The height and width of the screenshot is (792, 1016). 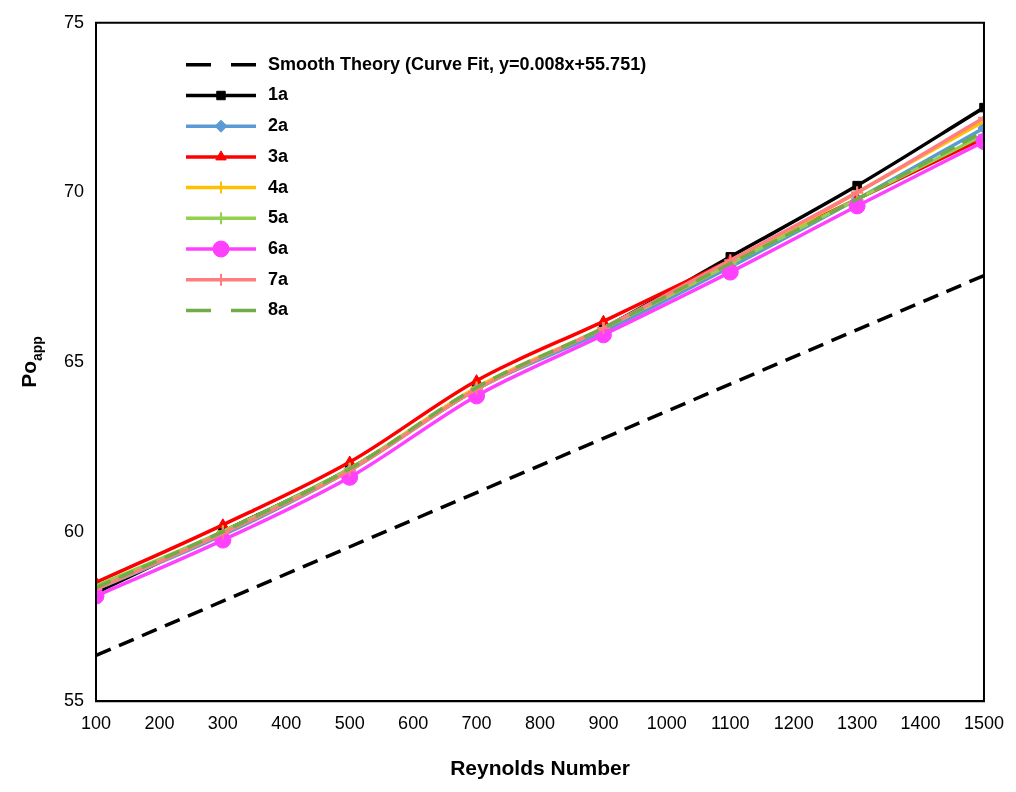 I want to click on x-axis-title: Reynolds Number, so click(x=540, y=768).